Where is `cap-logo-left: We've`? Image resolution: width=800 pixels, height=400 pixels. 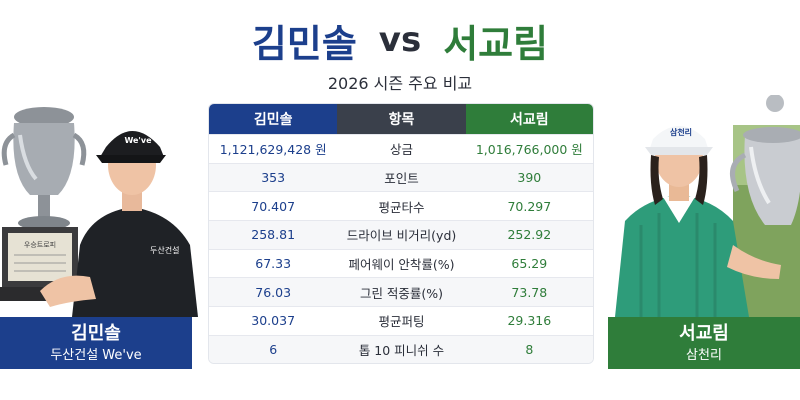 cap-logo-left: We've is located at coordinates (138, 140).